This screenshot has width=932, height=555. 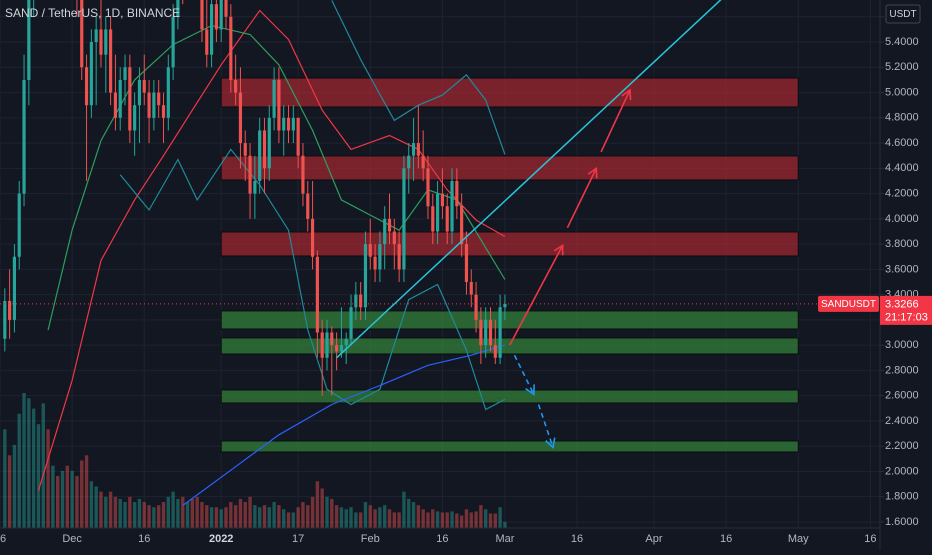 I want to click on x-tick-label: 17, so click(x=298, y=539).